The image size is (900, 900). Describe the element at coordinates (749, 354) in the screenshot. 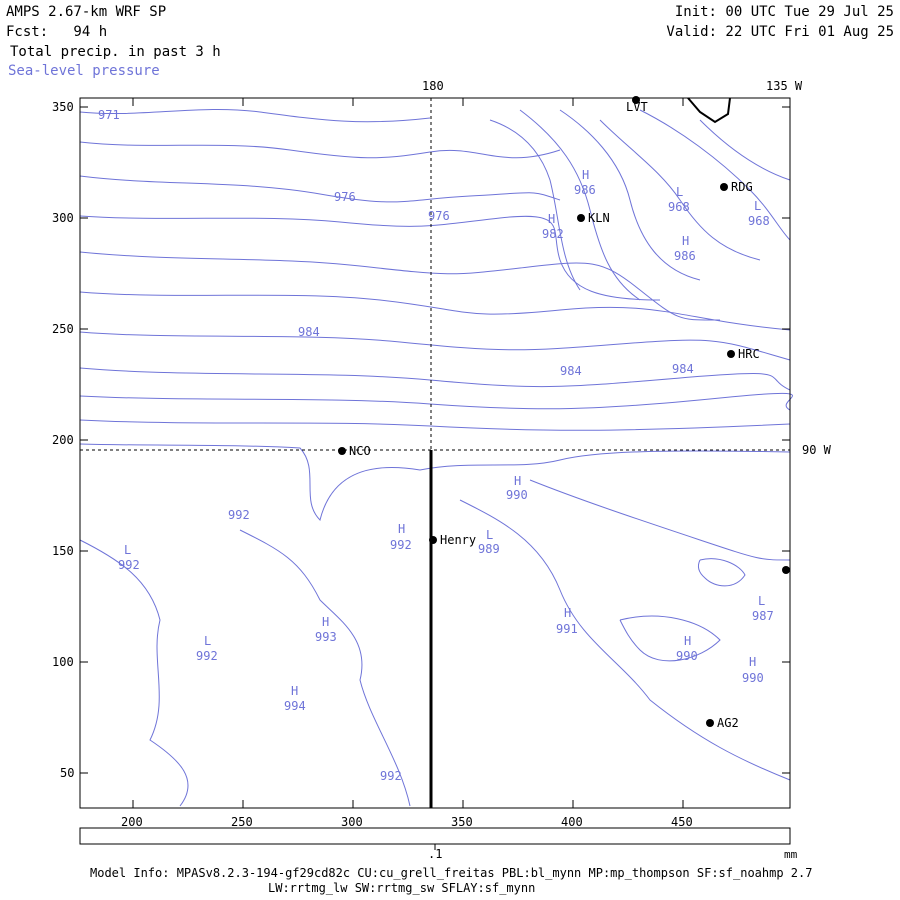

I see `station-label: HRC` at that location.